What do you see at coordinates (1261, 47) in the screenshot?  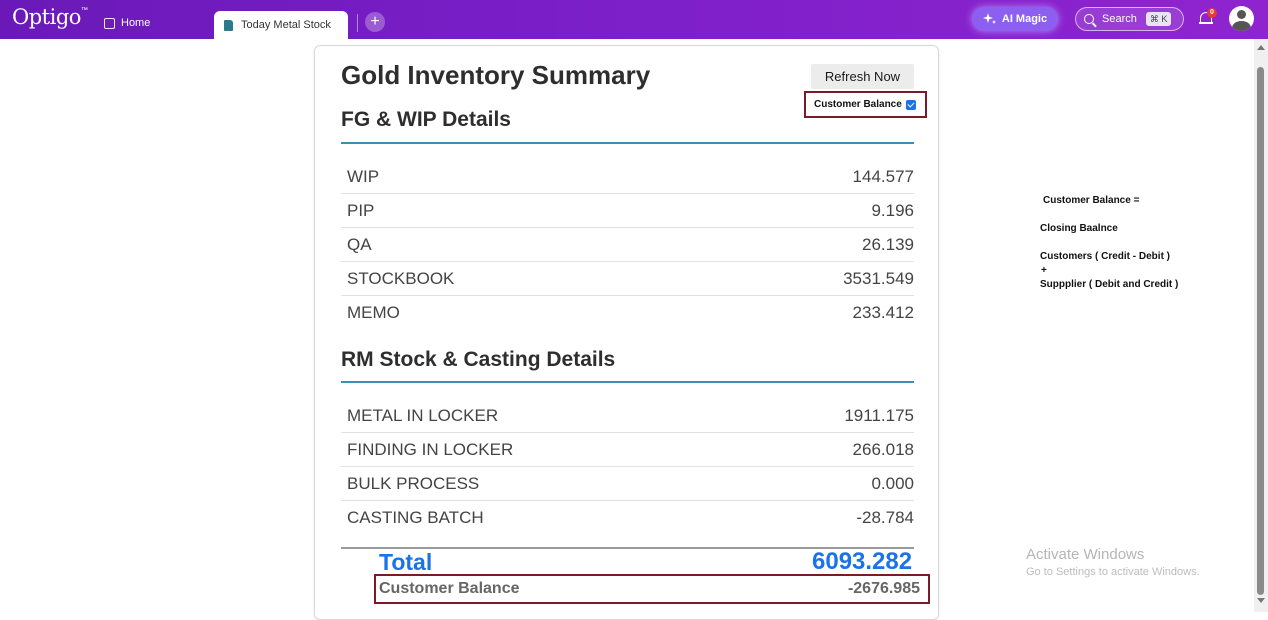 I see `scroll-up-arrow-icon` at bounding box center [1261, 47].